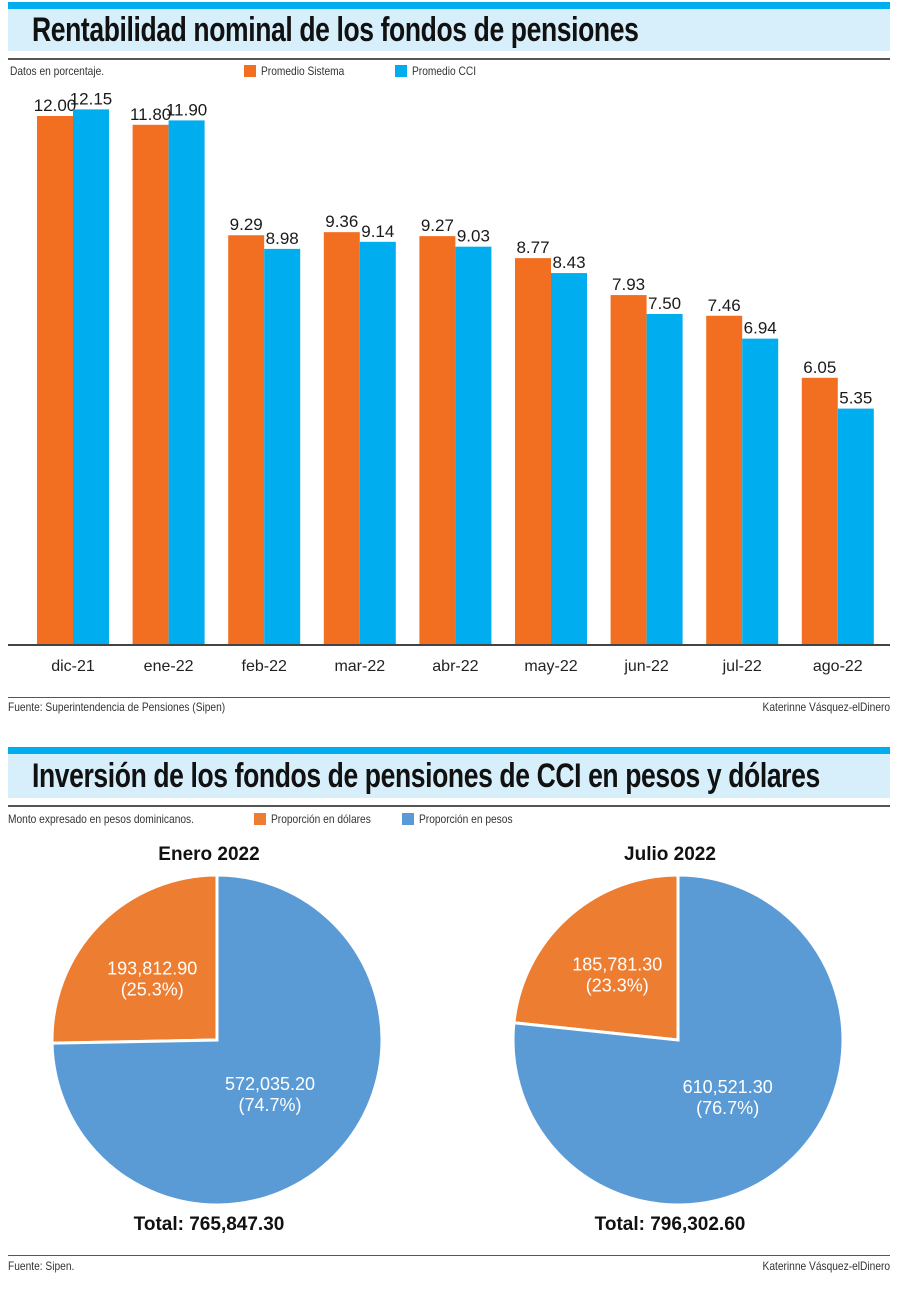  I want to click on bar-value-label: 9.14, so click(377, 231).